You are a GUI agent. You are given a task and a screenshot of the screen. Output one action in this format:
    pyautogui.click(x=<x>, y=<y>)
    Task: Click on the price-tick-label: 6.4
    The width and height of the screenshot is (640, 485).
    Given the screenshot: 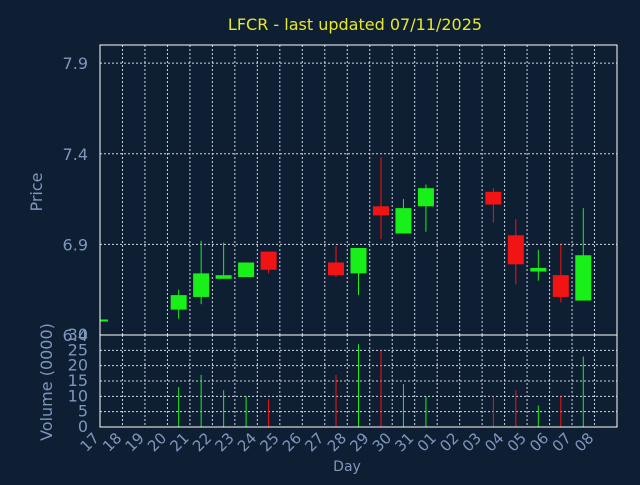 What is the action you would take?
    pyautogui.click(x=75, y=335)
    